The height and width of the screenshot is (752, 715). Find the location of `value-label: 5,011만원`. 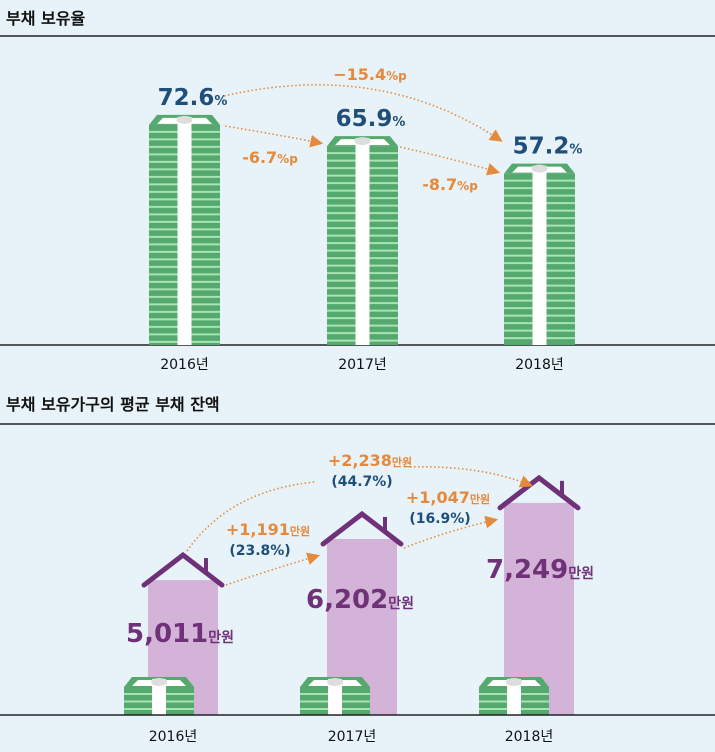

value-label: 5,011만원 is located at coordinates (180, 634).